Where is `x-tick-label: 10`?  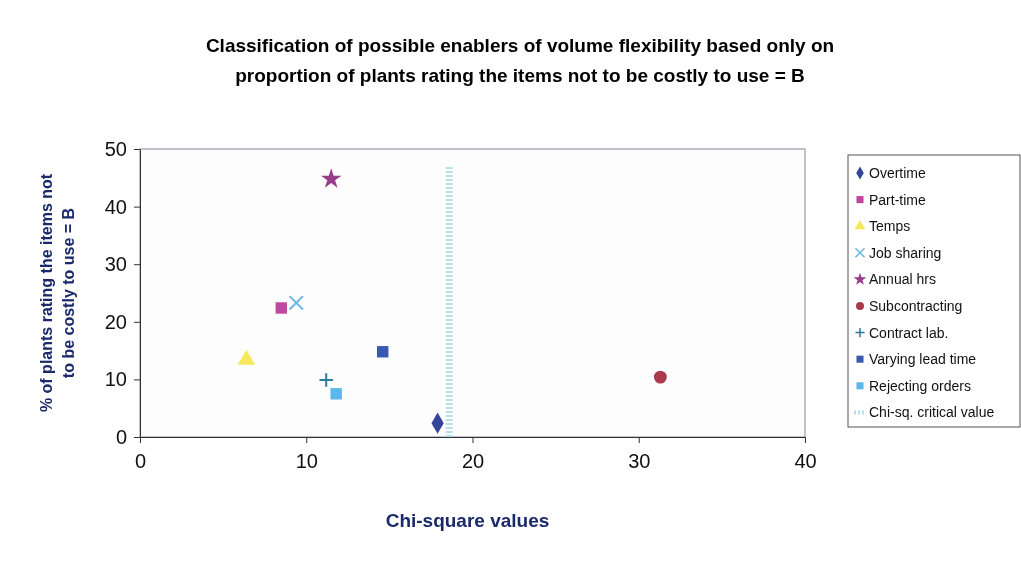 x-tick-label: 10 is located at coordinates (306, 461).